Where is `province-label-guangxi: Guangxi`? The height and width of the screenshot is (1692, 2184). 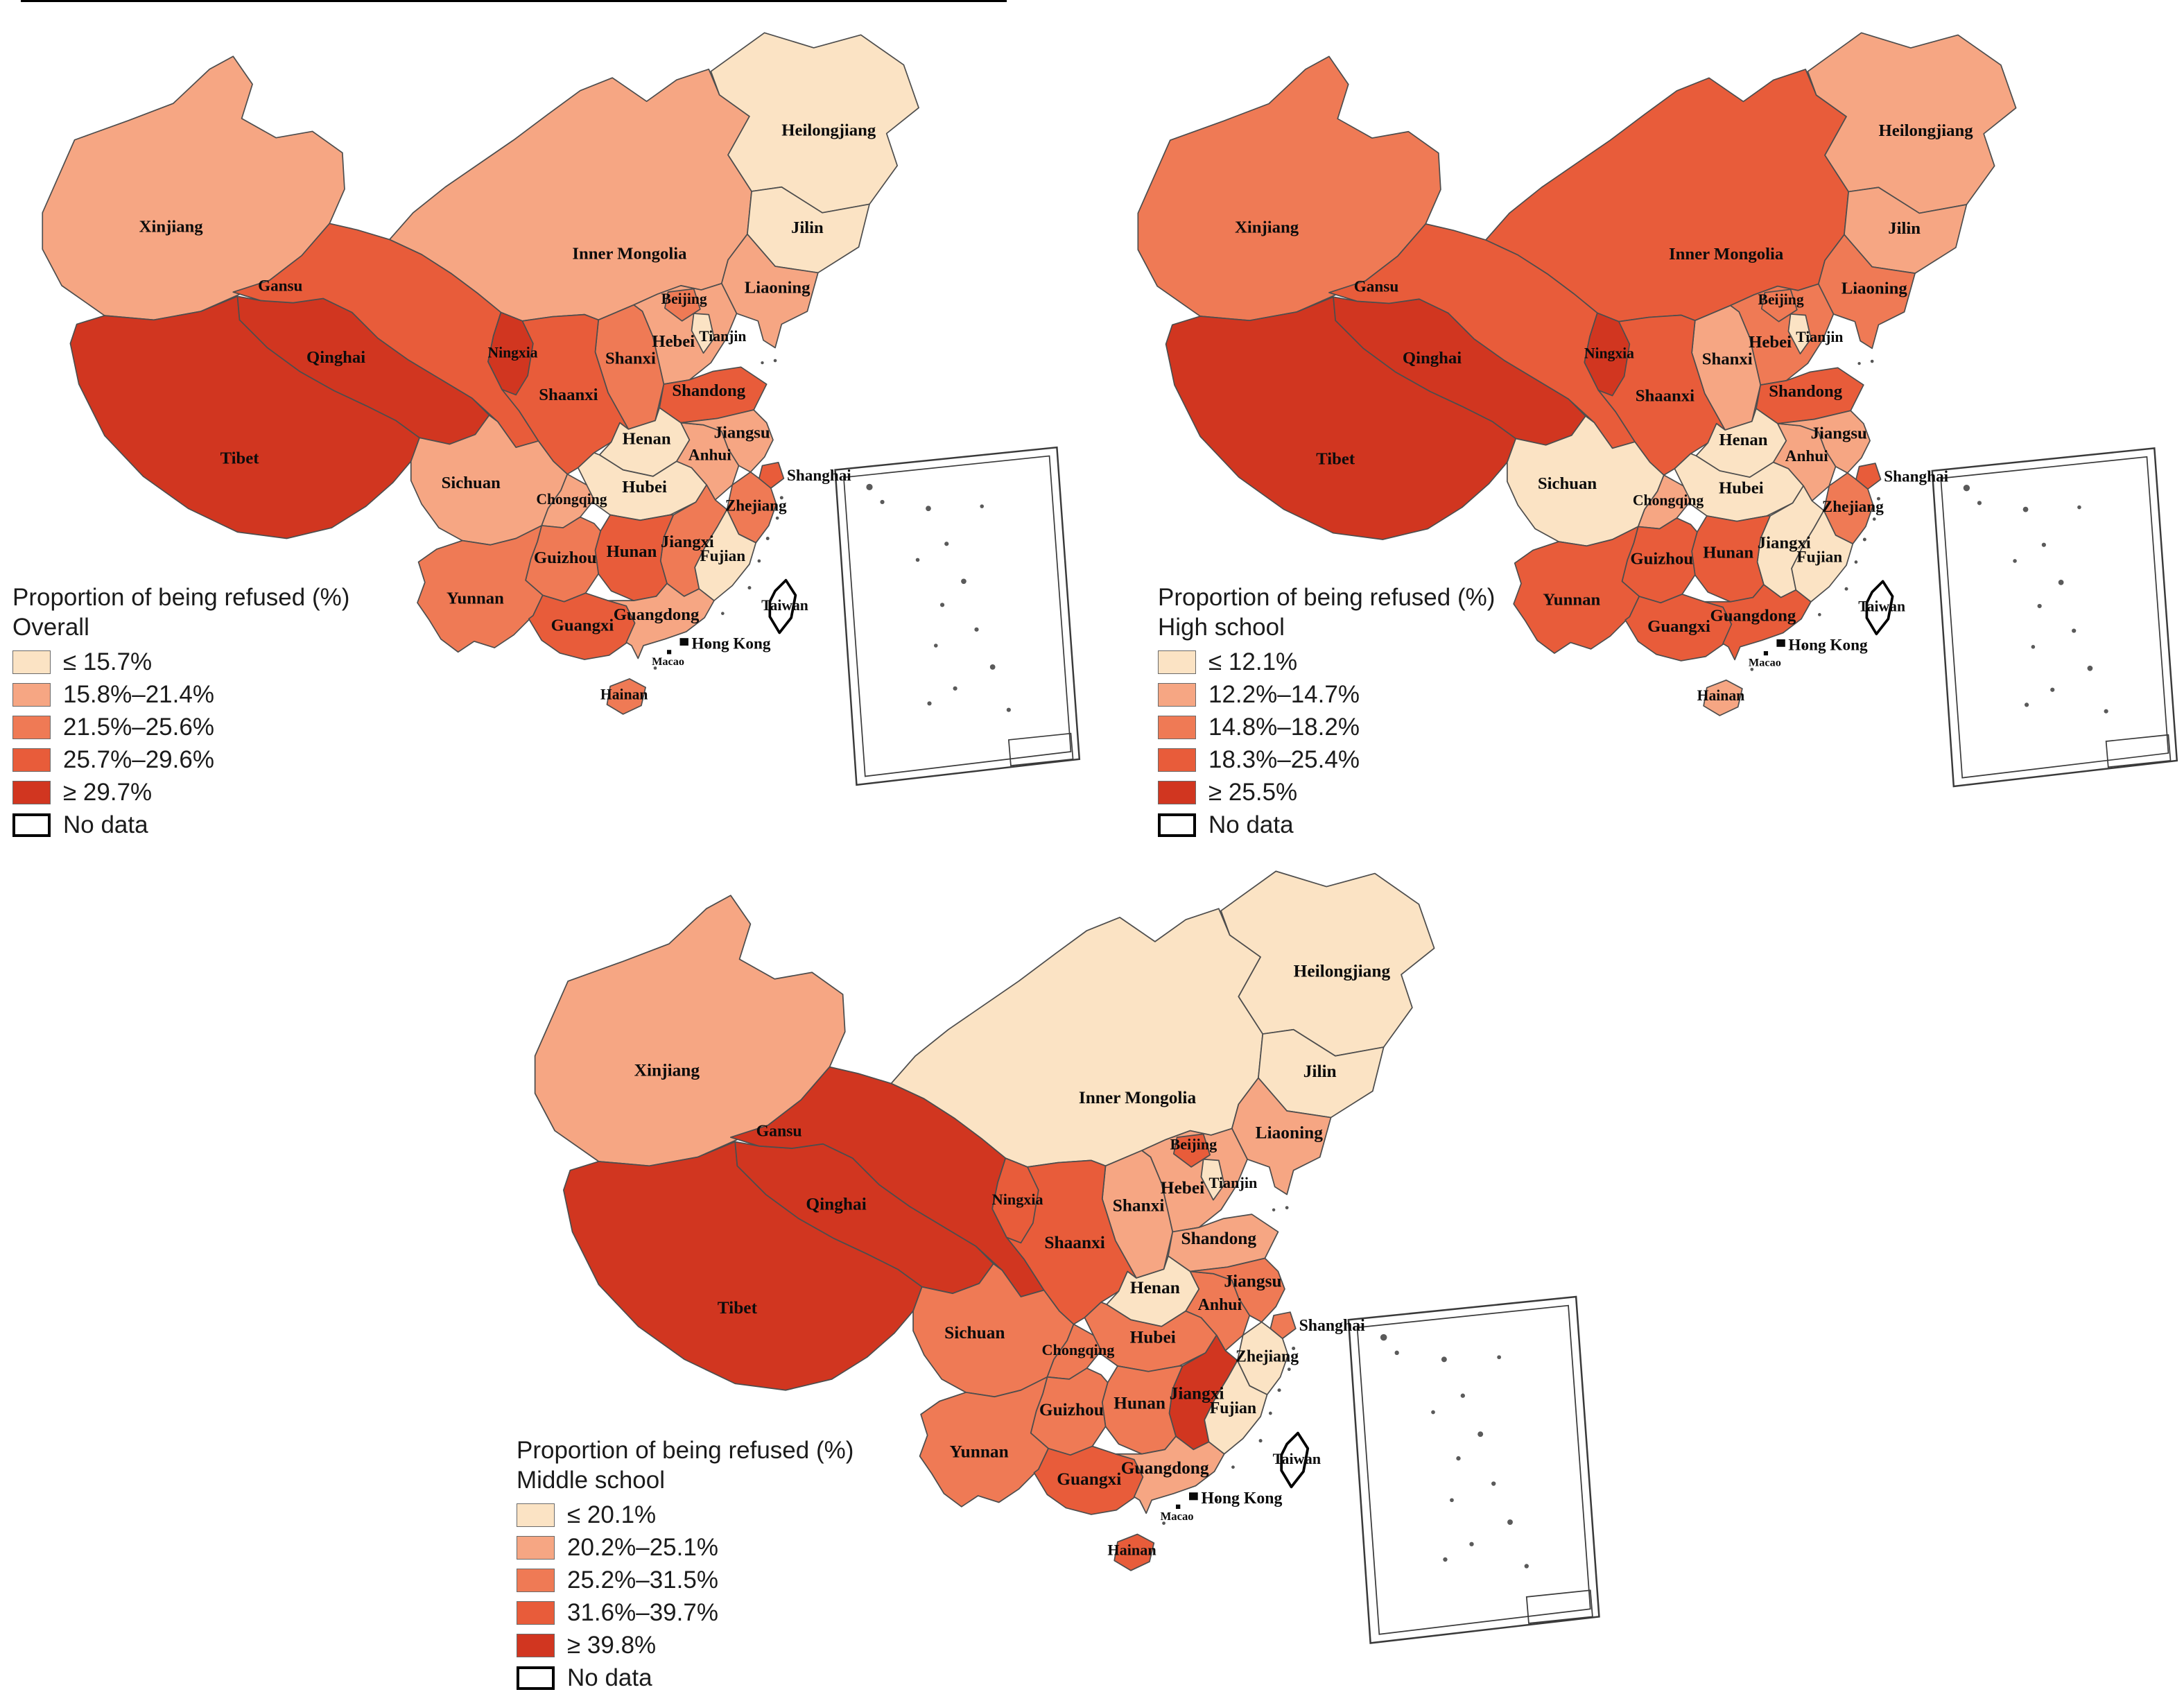 province-label-guangxi: Guangxi is located at coordinates (1089, 1479).